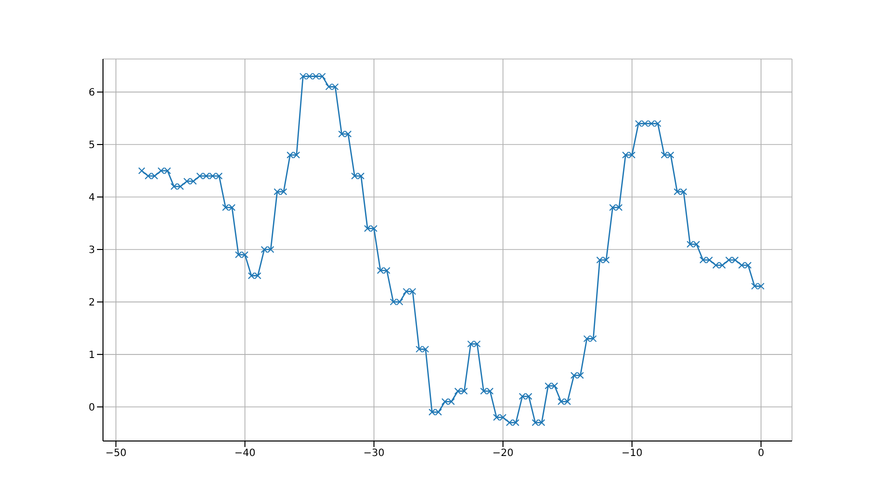 The height and width of the screenshot is (495, 880). I want to click on y-tick-label: 4, so click(91, 198).